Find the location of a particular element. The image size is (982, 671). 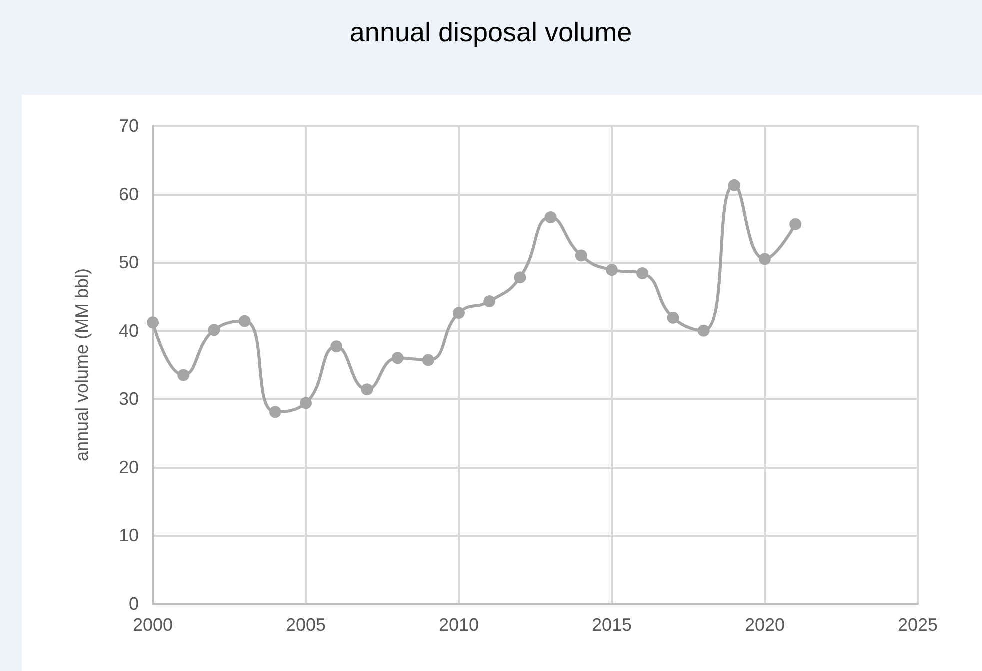

x-tick-label: 2005 is located at coordinates (306, 625).